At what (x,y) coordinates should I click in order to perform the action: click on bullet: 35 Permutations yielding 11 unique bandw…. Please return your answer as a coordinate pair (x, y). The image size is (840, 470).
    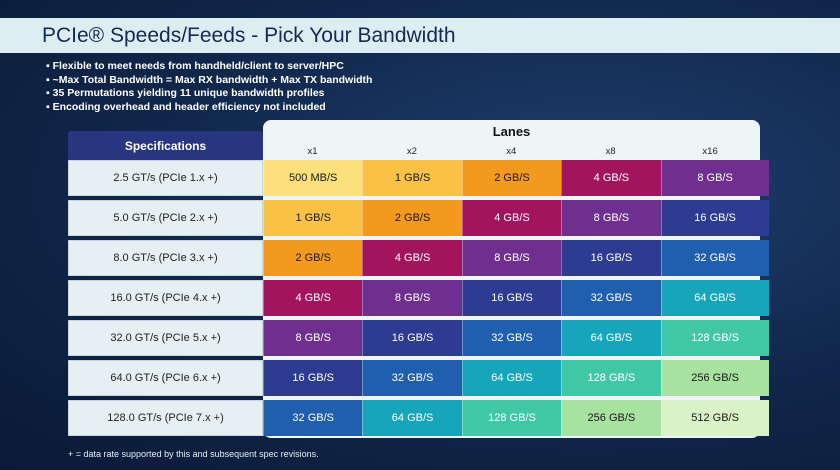
    Looking at the image, I should click on (209, 94).